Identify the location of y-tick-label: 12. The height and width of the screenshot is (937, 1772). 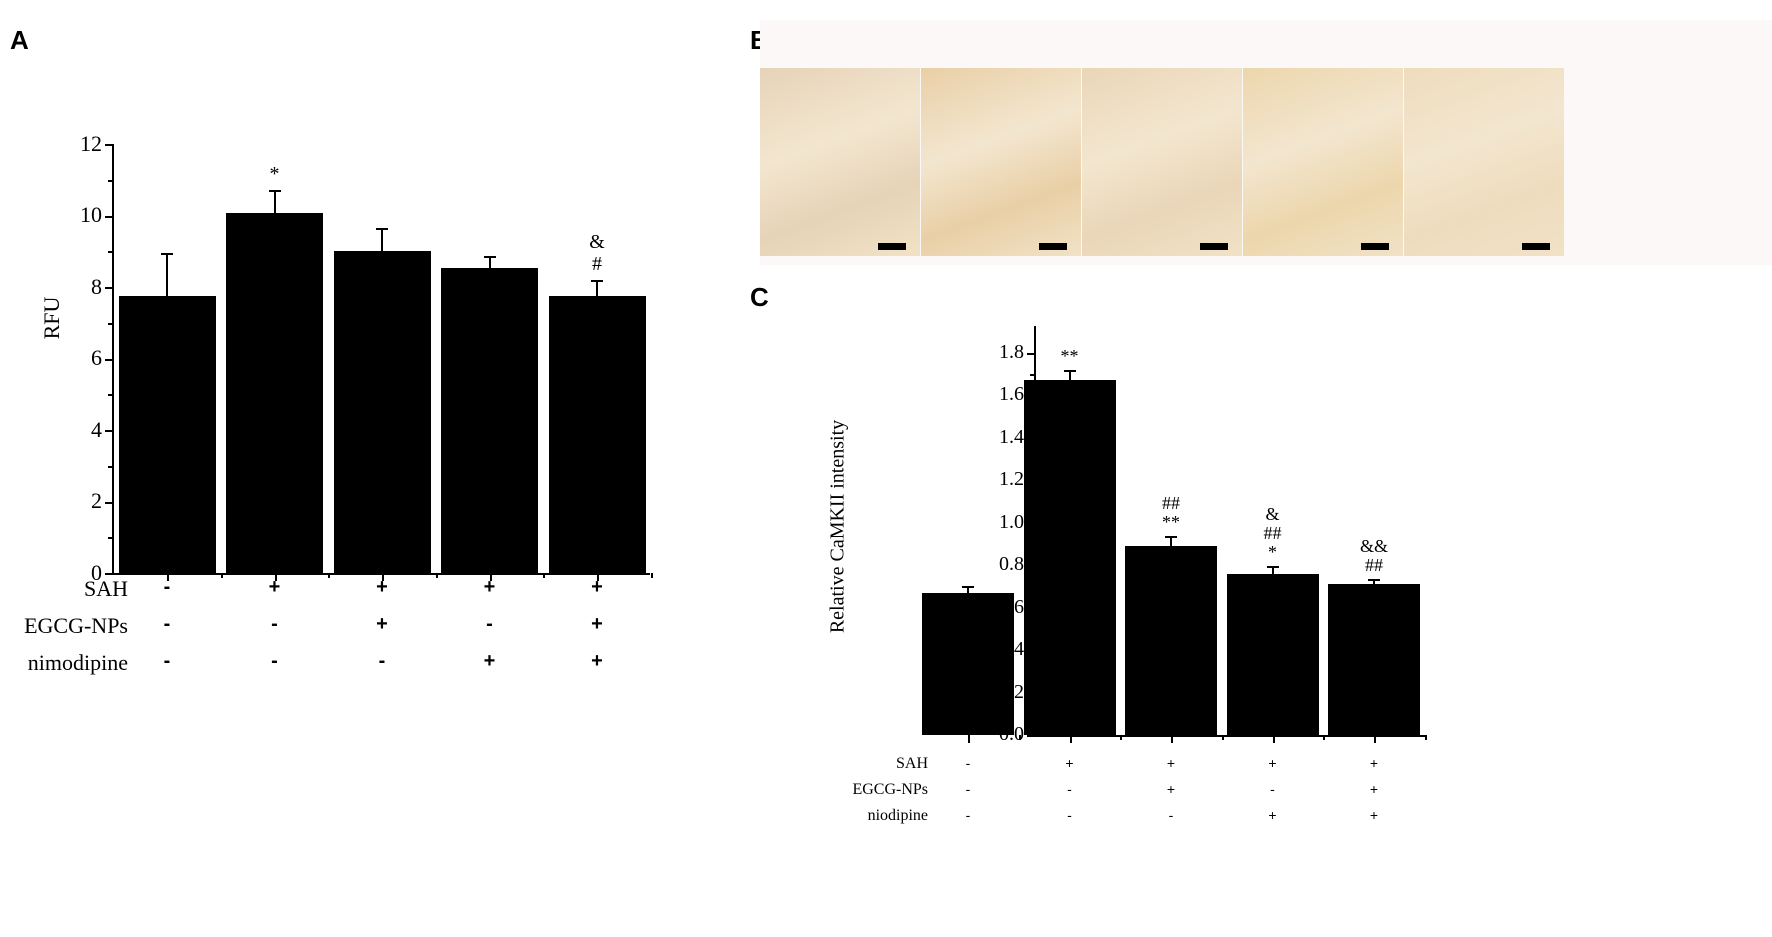
(91, 143).